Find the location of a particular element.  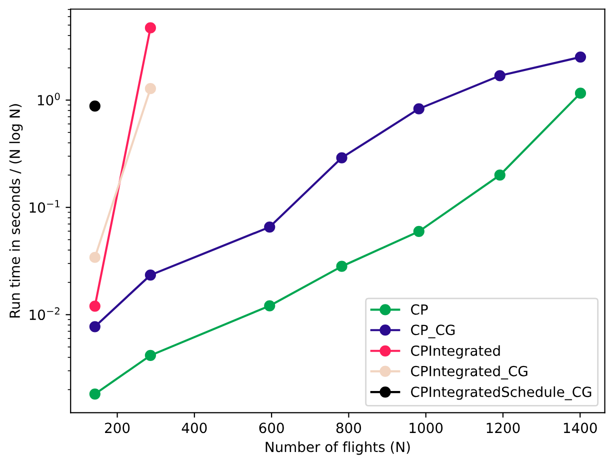

x-tick-label: 400 is located at coordinates (194, 428).